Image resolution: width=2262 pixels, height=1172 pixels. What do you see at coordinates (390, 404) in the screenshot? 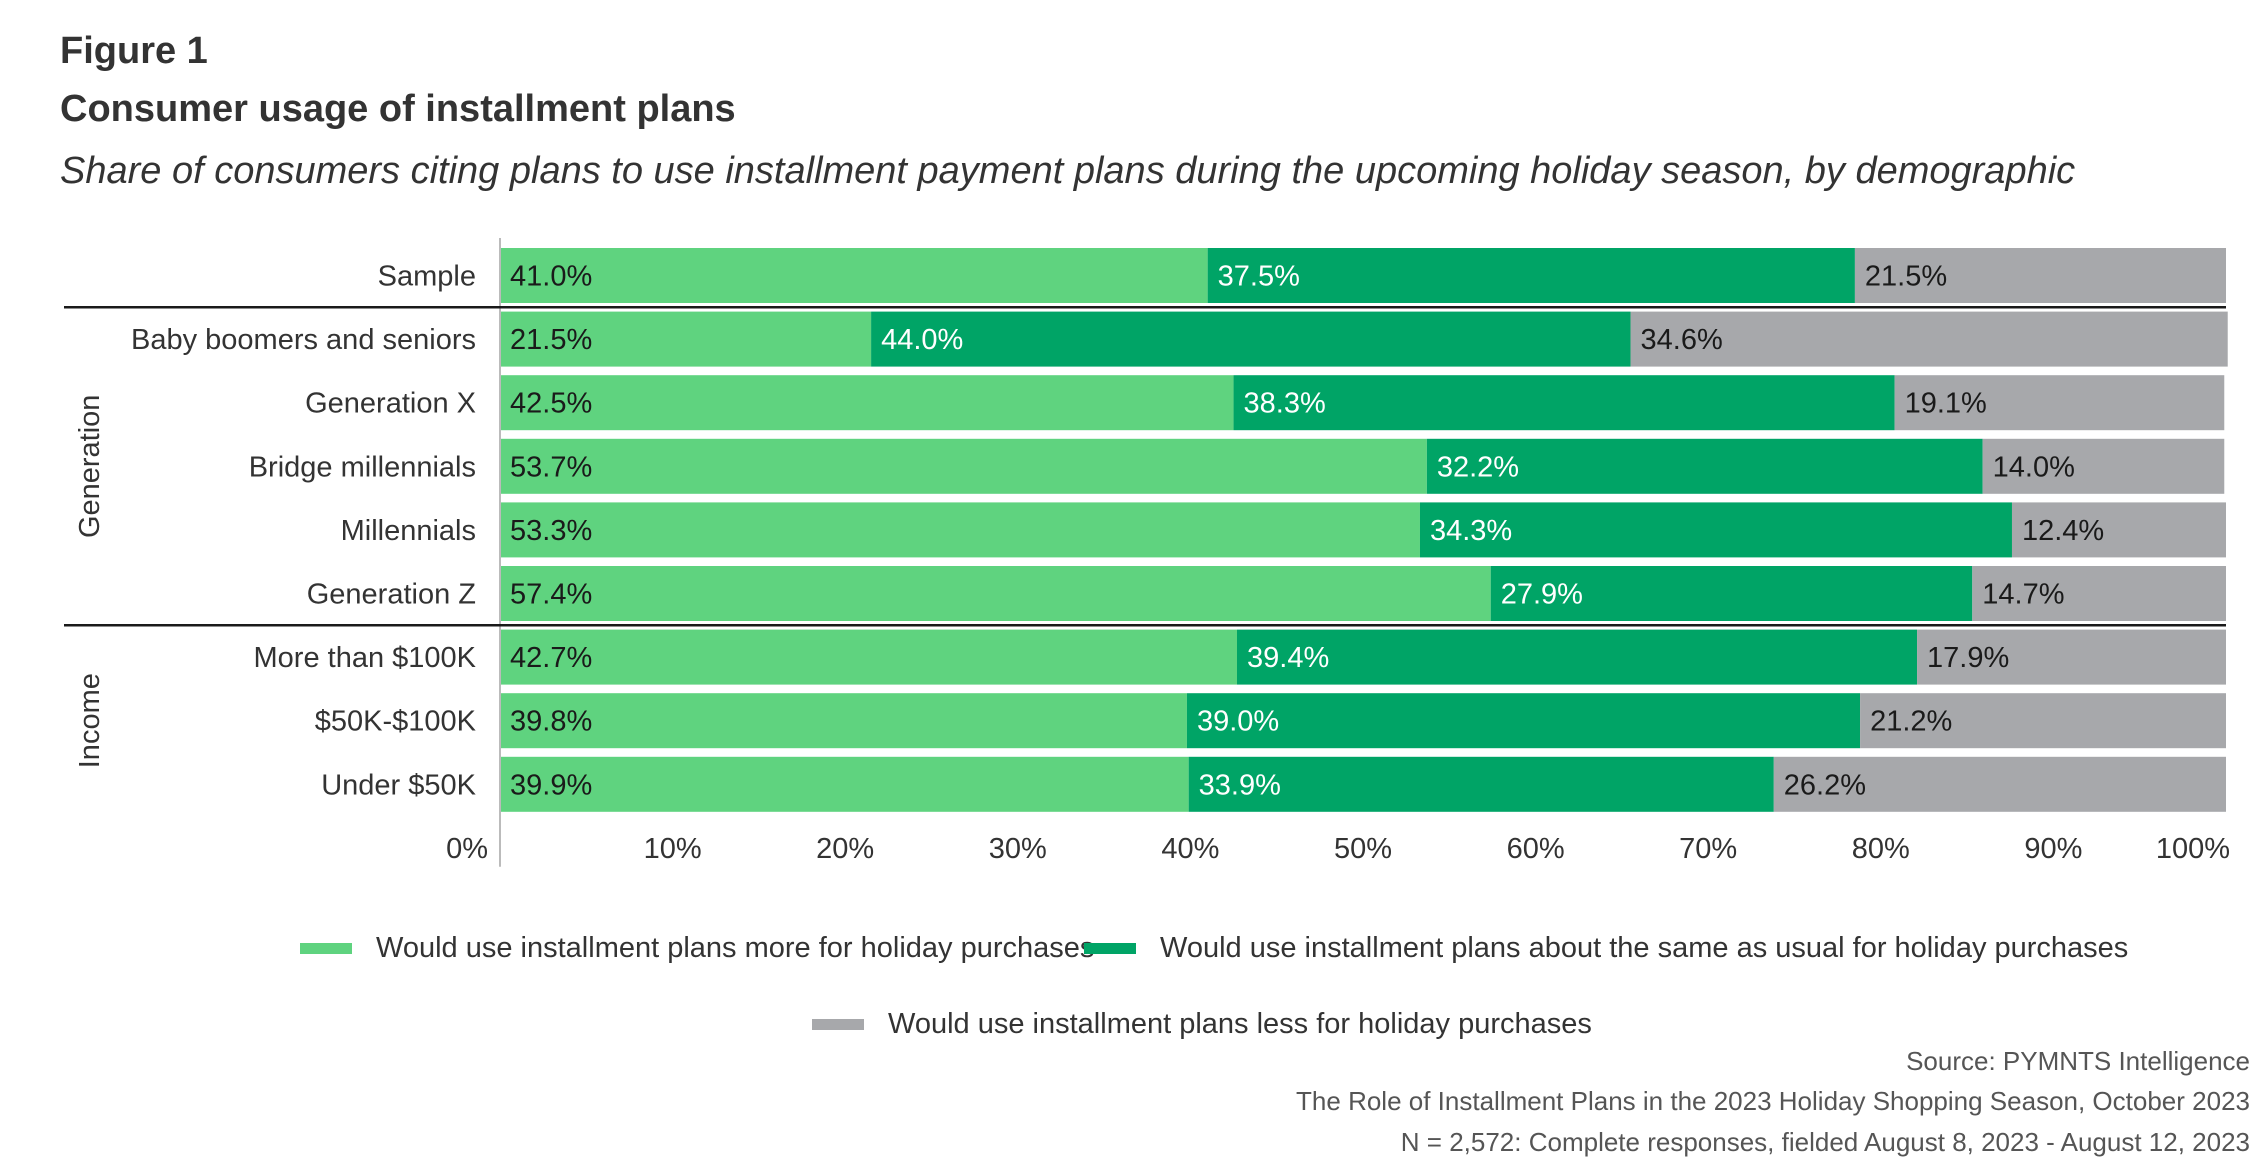
I see `category-label-generation-x: Generation X` at bounding box center [390, 404].